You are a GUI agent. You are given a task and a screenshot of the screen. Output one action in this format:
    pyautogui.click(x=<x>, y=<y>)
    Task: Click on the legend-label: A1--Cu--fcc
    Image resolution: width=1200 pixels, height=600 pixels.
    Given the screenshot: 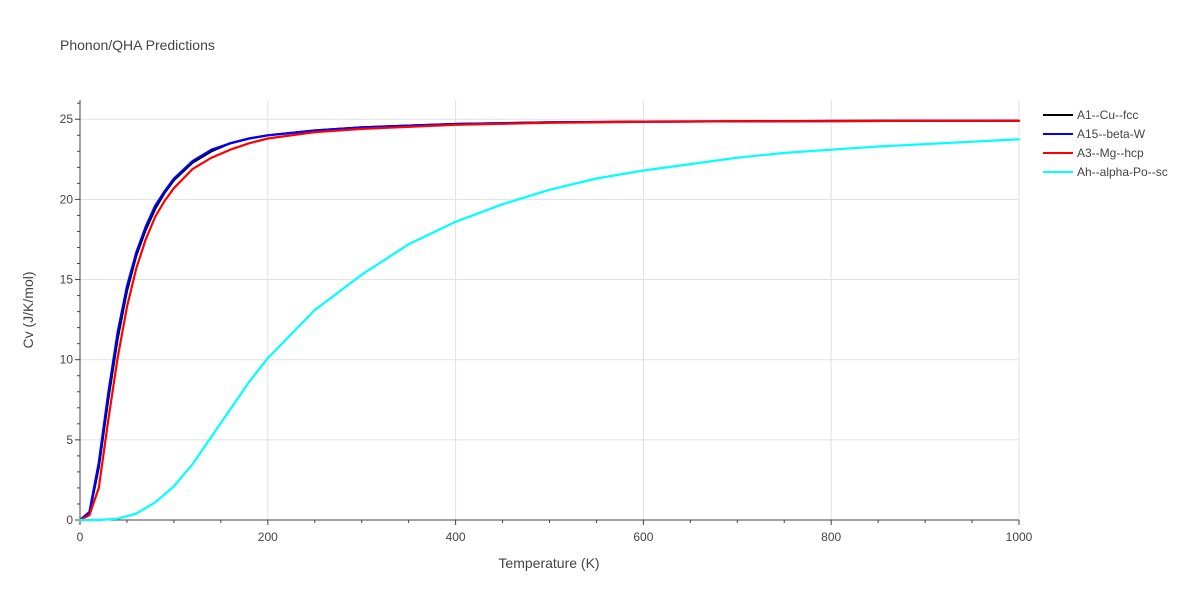 What is the action you would take?
    pyautogui.click(x=1107, y=115)
    